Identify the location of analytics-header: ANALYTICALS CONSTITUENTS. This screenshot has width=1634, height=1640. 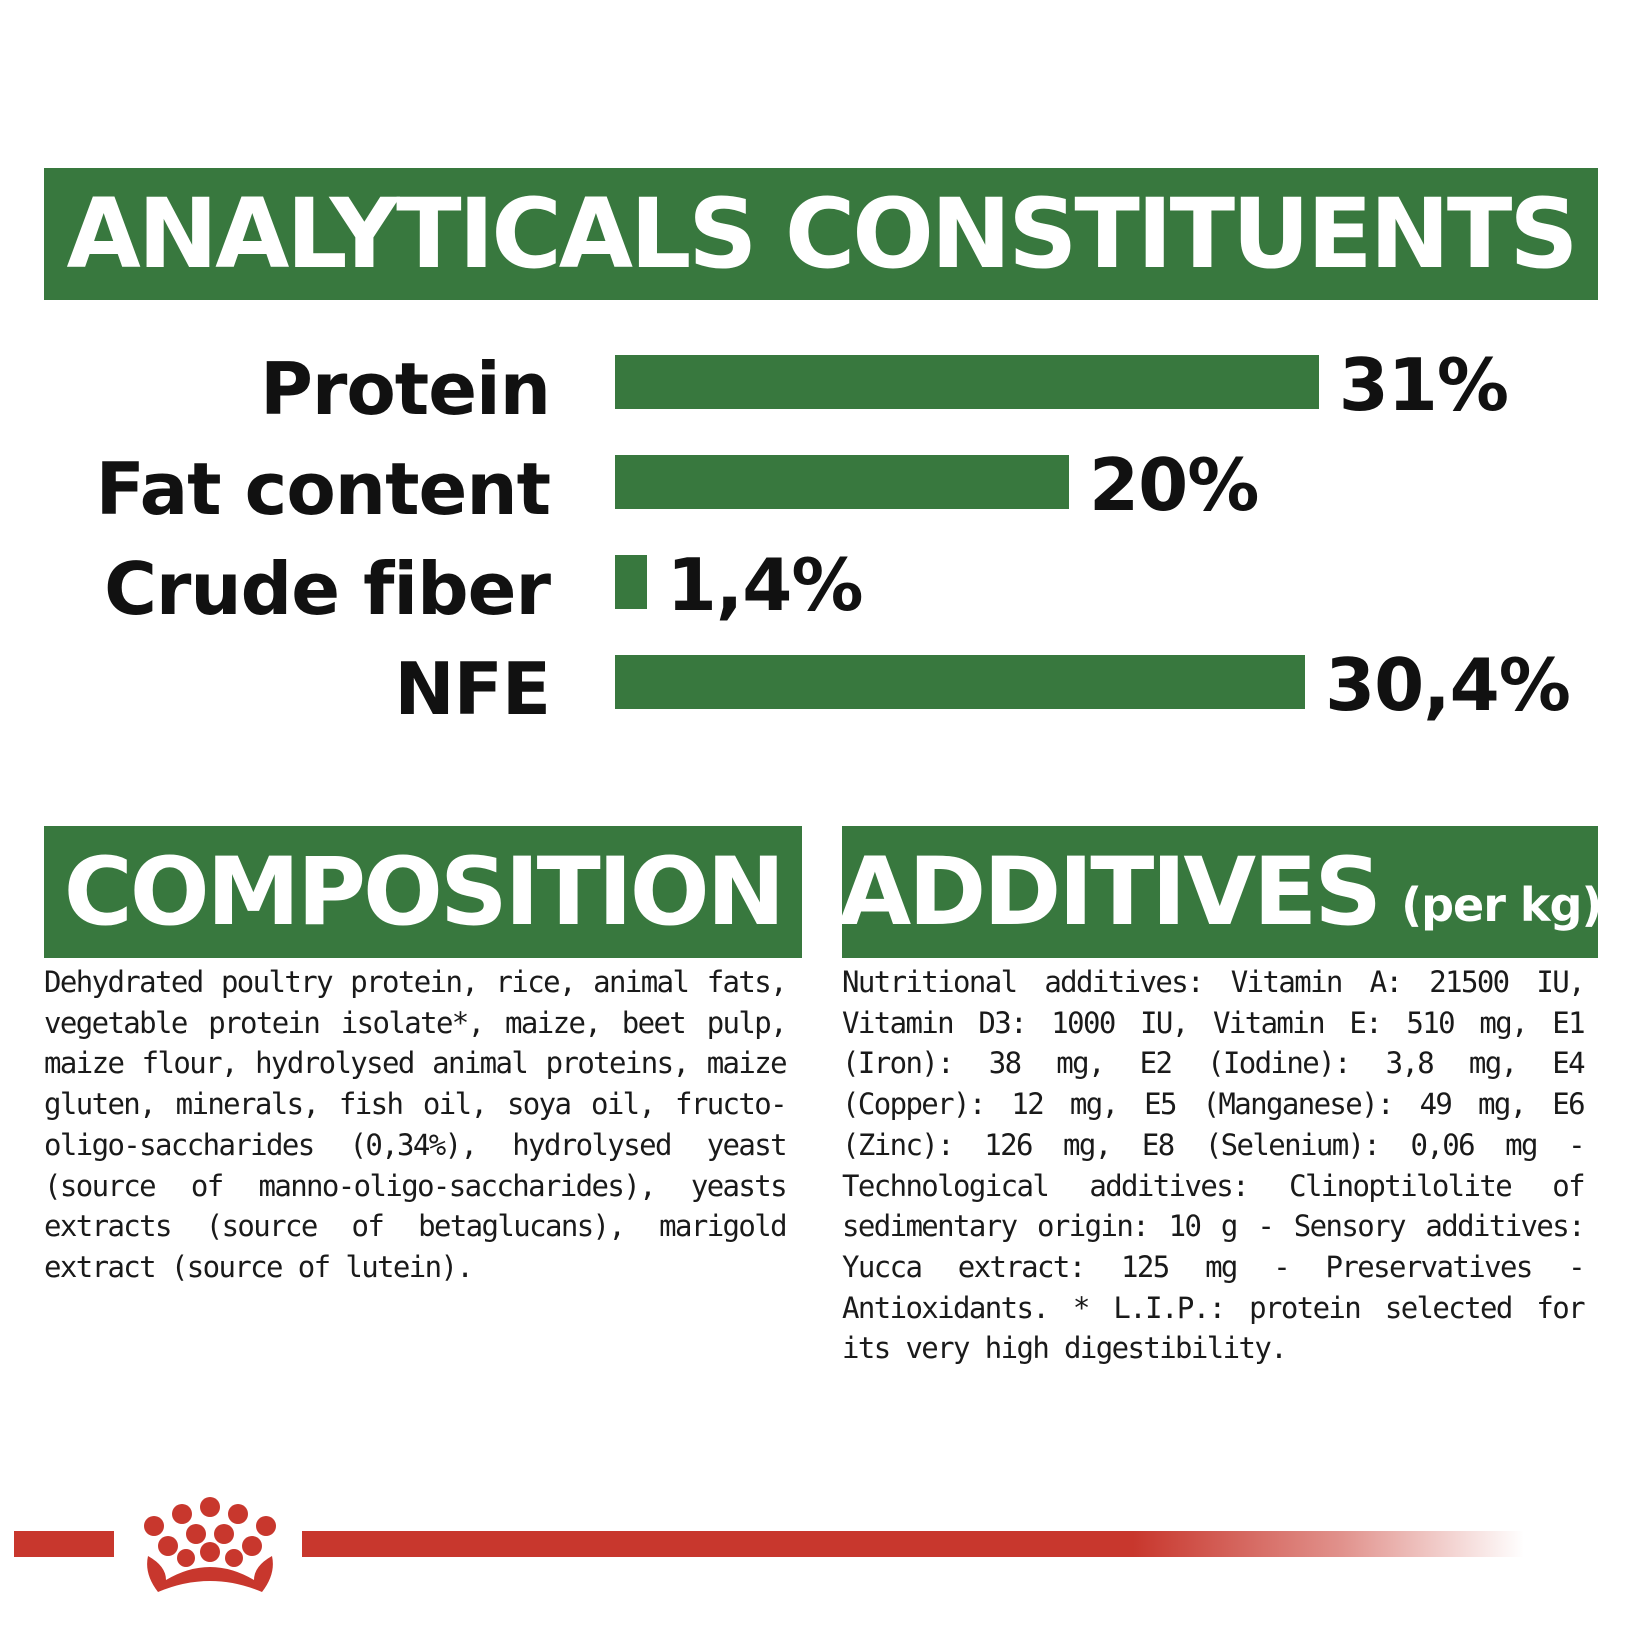
(821, 234).